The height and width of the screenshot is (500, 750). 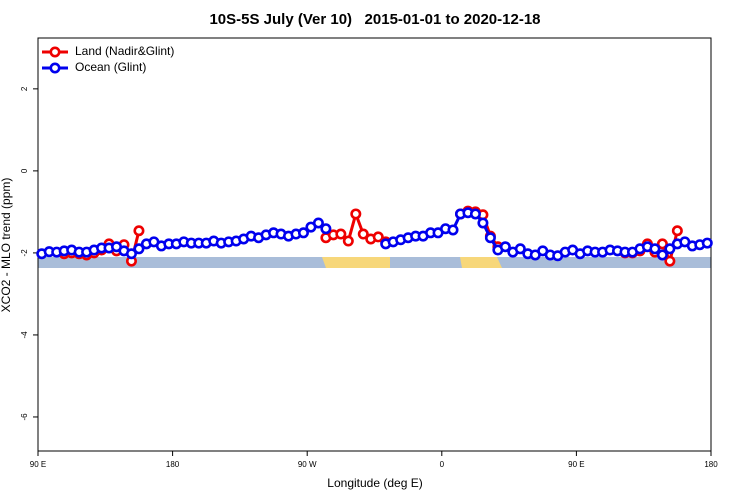 I want to click on legend-label: Ocean (Glint), so click(x=110, y=67).